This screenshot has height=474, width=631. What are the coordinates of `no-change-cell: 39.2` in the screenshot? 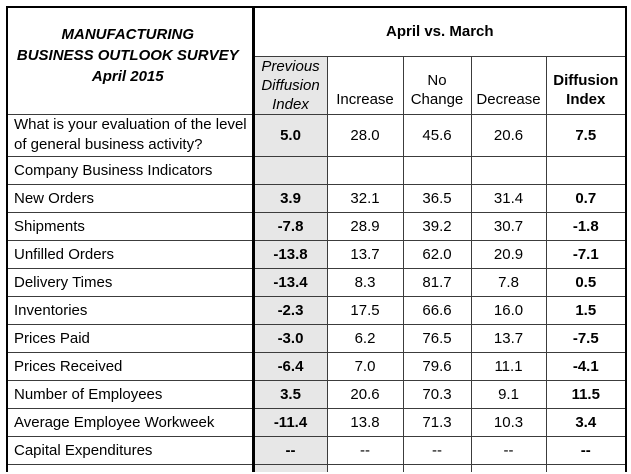 It's located at (437, 226).